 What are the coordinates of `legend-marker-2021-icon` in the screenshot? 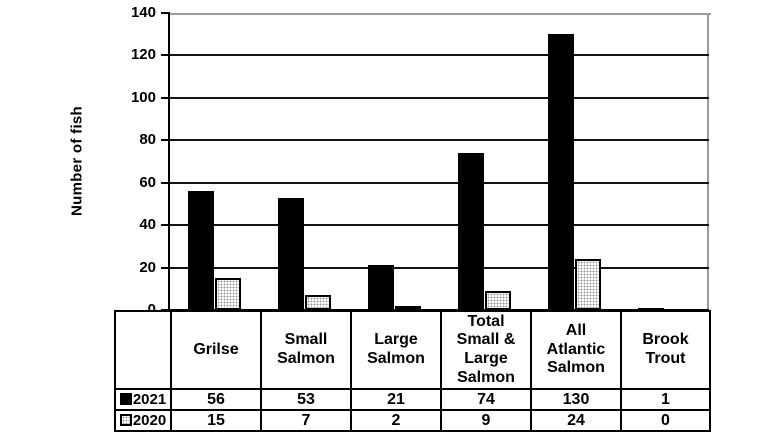 It's located at (125, 399).